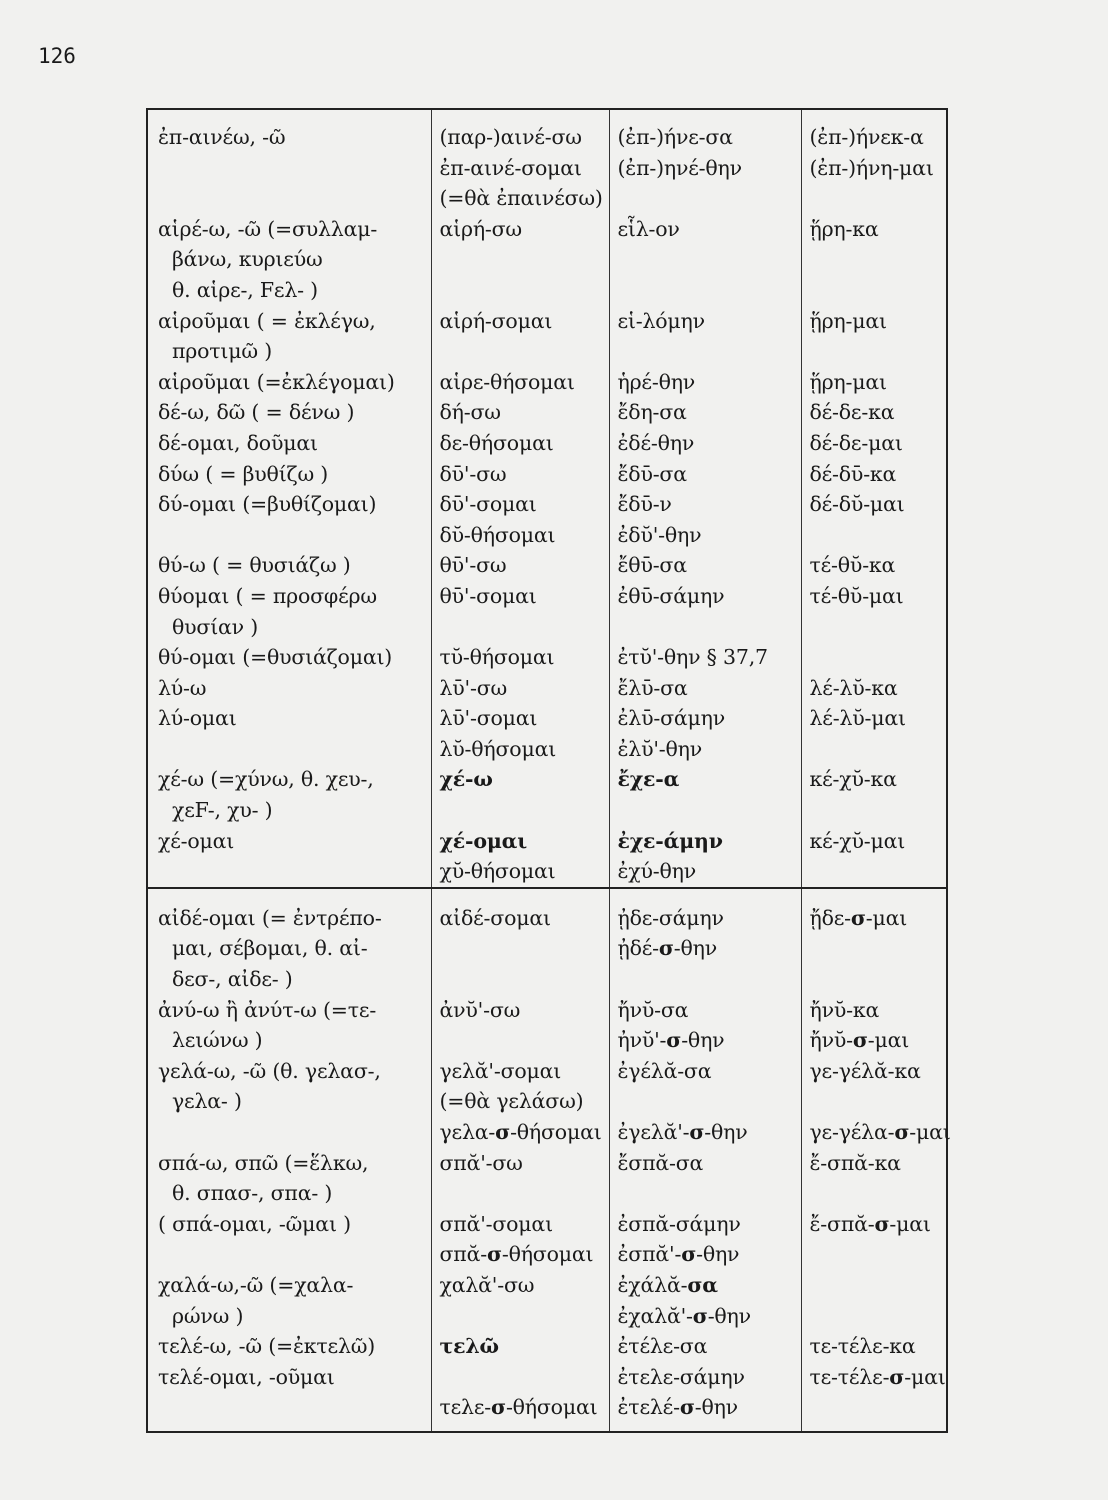 This screenshot has height=1500, width=1108. Describe the element at coordinates (519, 336) in the screenshot. I see `verb-future-cell: αἱρή-σομαι` at that location.